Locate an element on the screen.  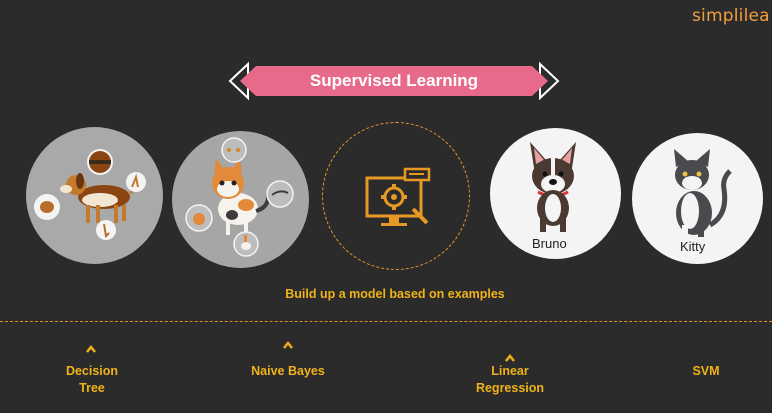
algorithm-decision-tree: Decision Tree is located at coordinates (92, 380).